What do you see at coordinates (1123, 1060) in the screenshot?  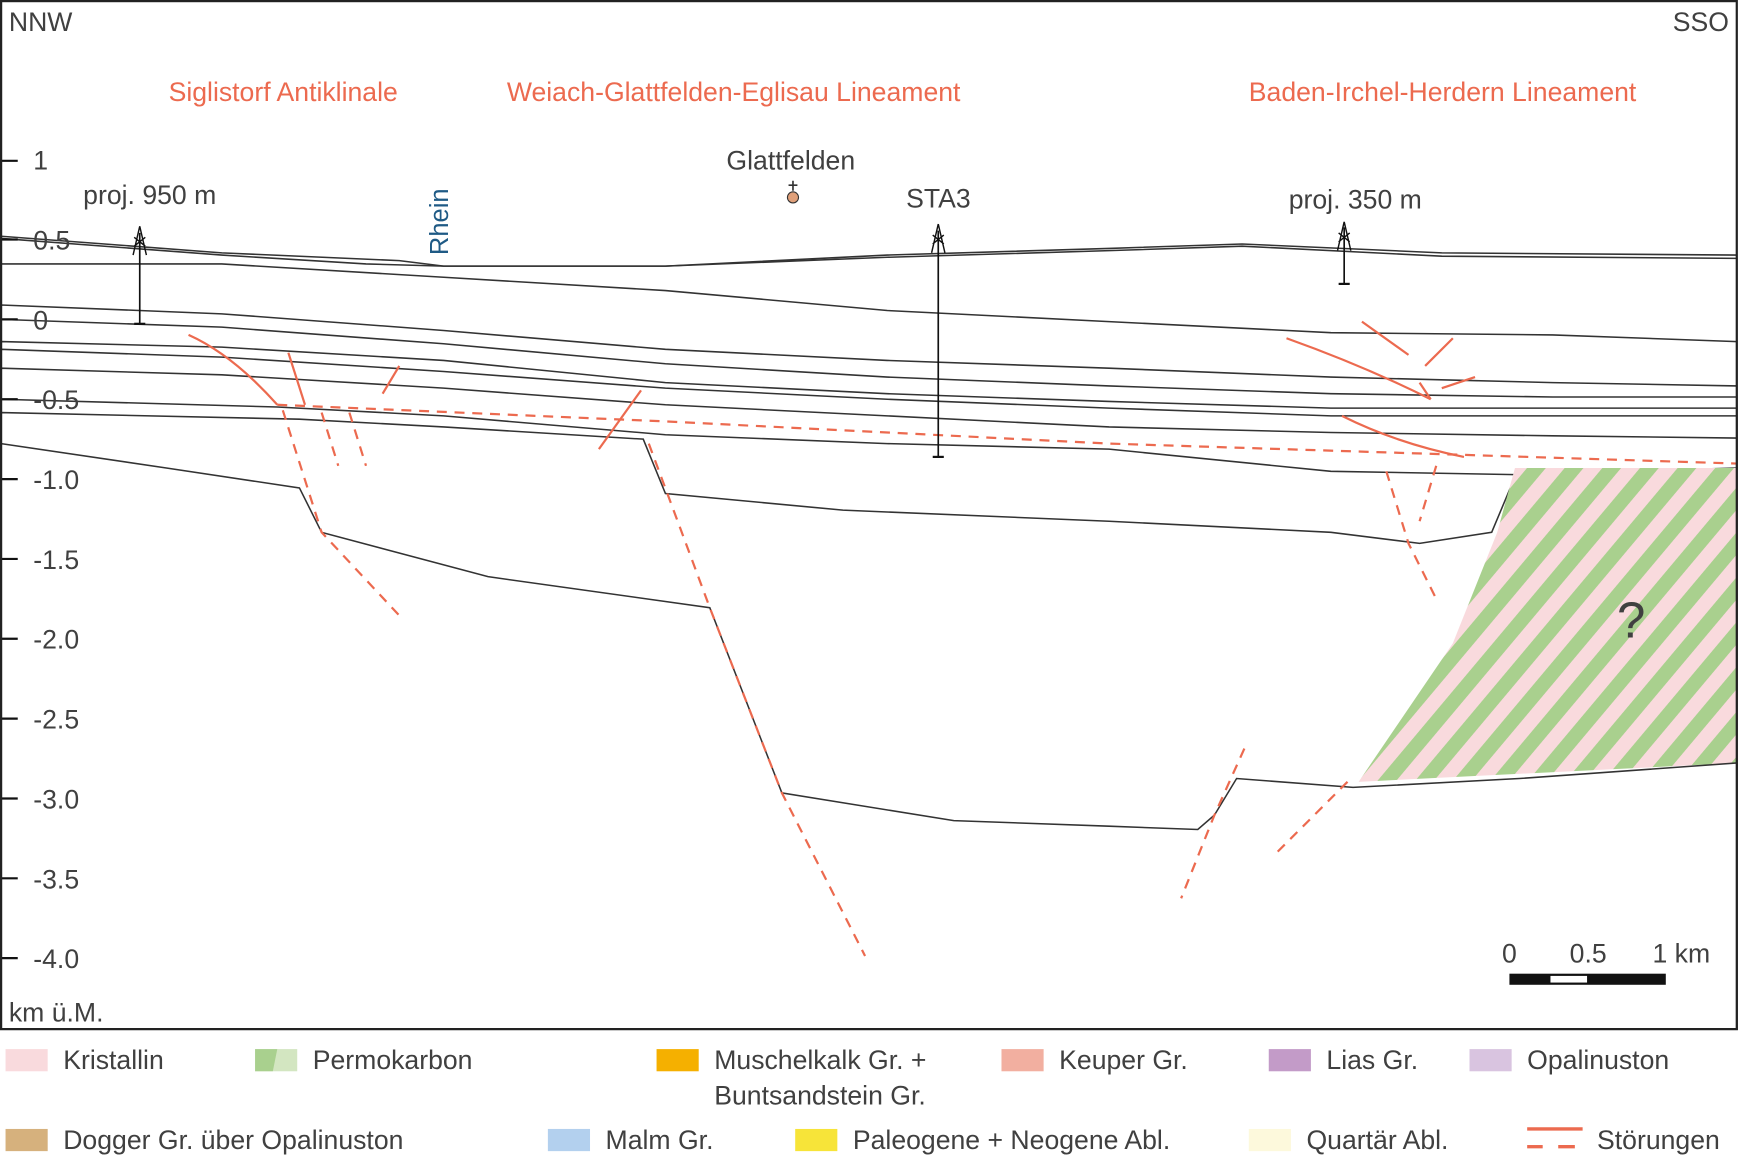 I see `svg-text: Keuper Gr.` at bounding box center [1123, 1060].